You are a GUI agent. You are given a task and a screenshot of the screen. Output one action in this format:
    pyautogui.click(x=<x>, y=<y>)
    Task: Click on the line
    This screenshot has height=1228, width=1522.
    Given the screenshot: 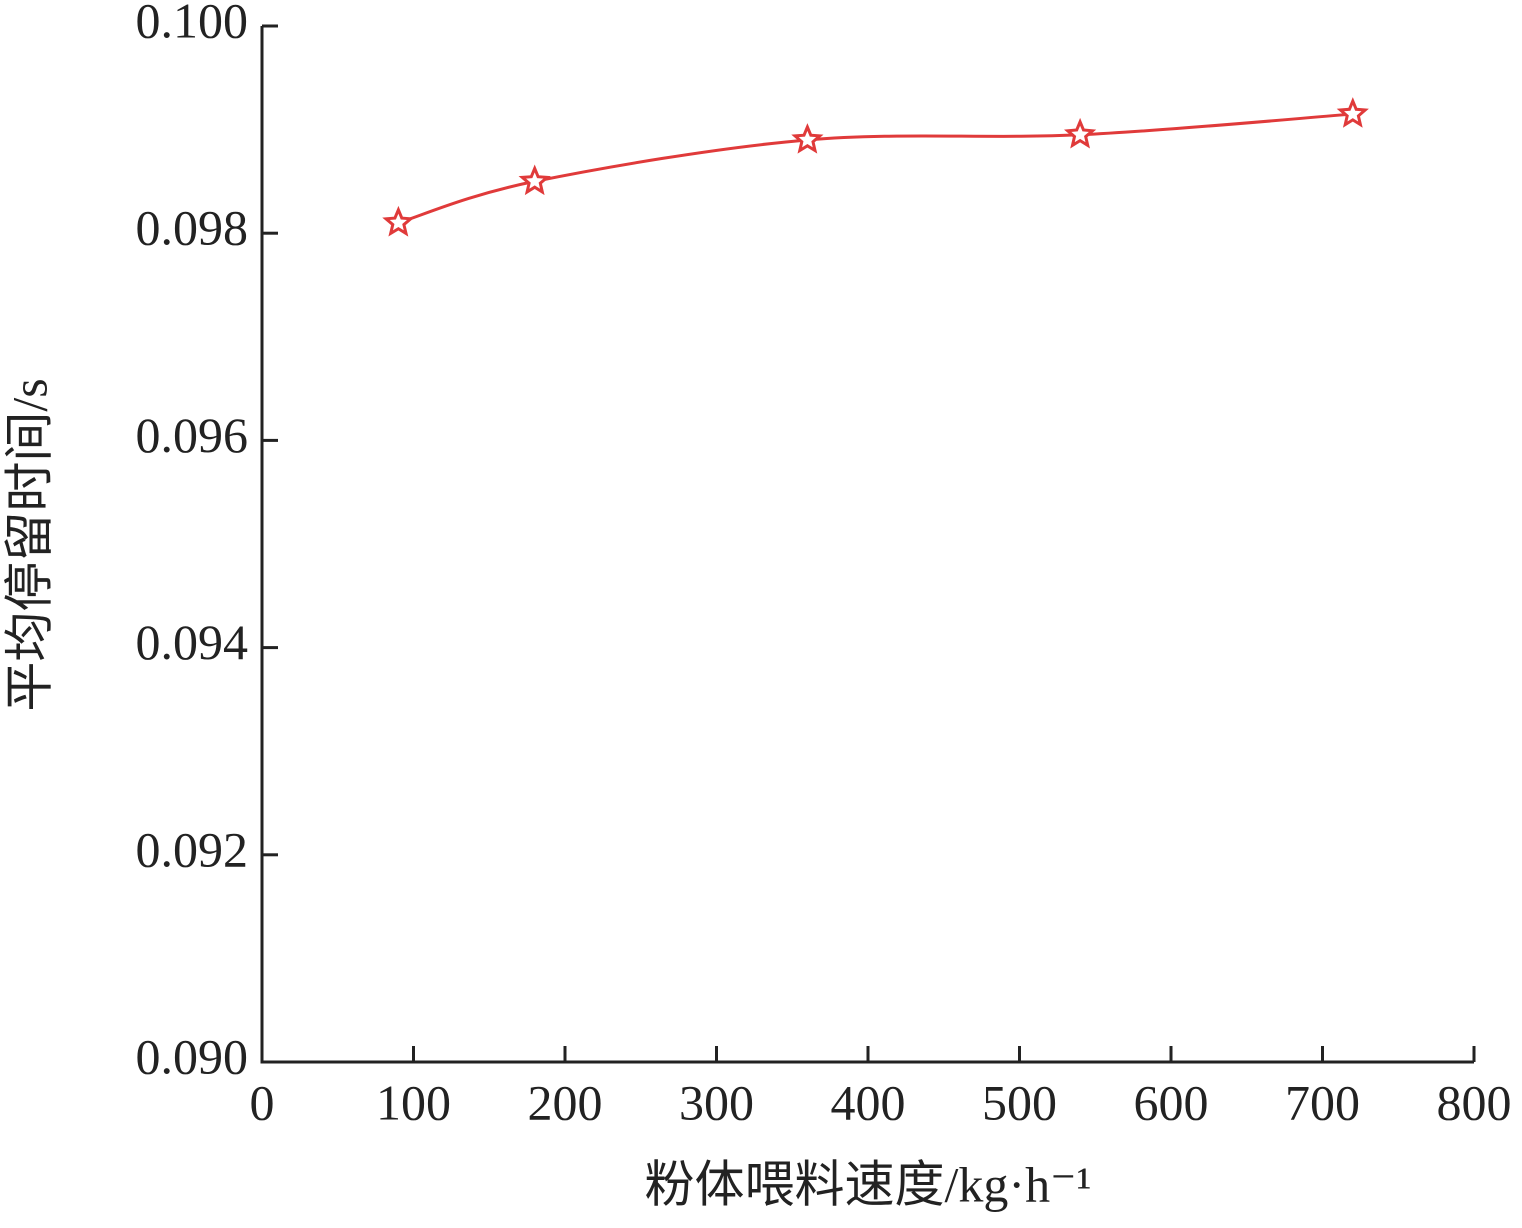 What is the action you would take?
    pyautogui.click(x=875, y=168)
    